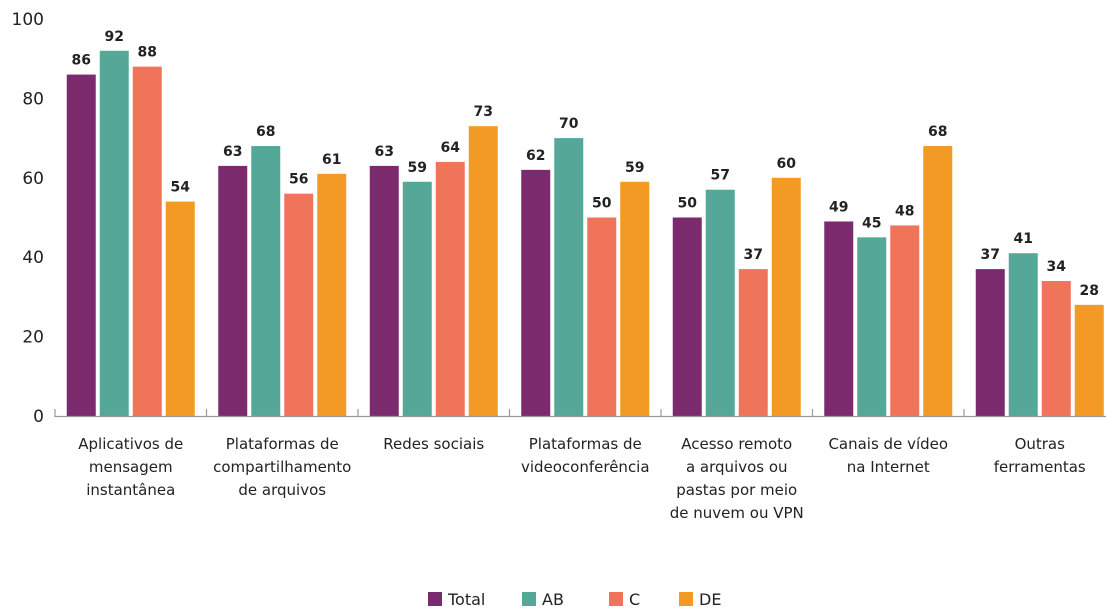  What do you see at coordinates (28, 20) in the screenshot?
I see `y-tick-label: 100` at bounding box center [28, 20].